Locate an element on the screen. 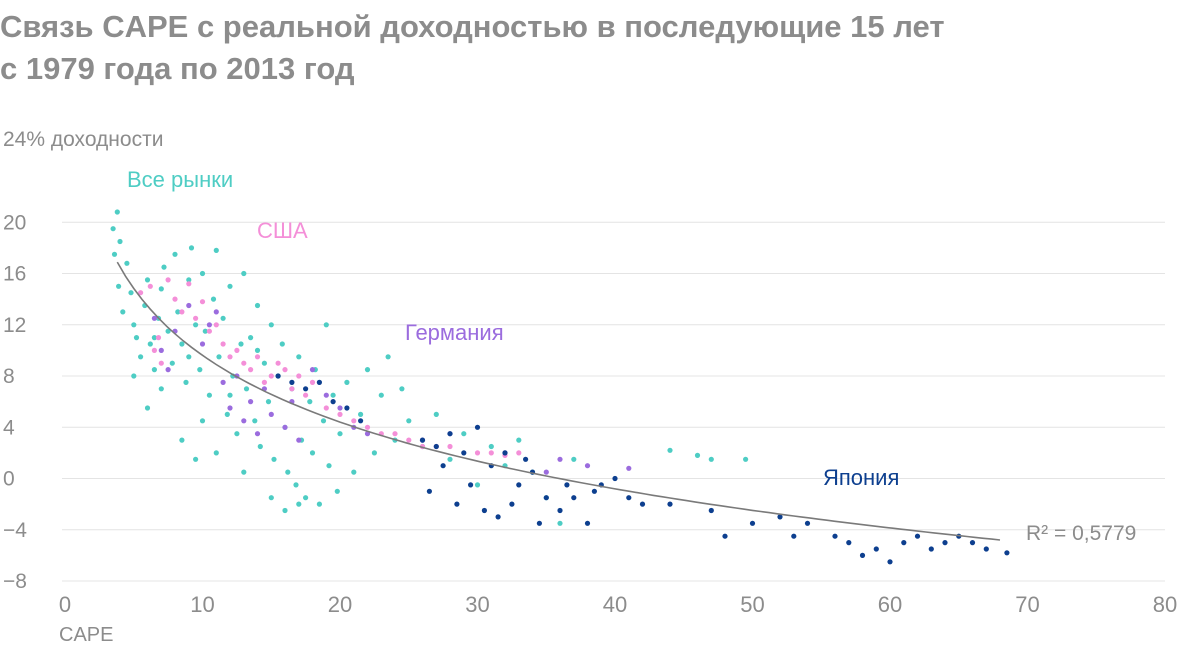  x-tick-label: 40 is located at coordinates (615, 604).